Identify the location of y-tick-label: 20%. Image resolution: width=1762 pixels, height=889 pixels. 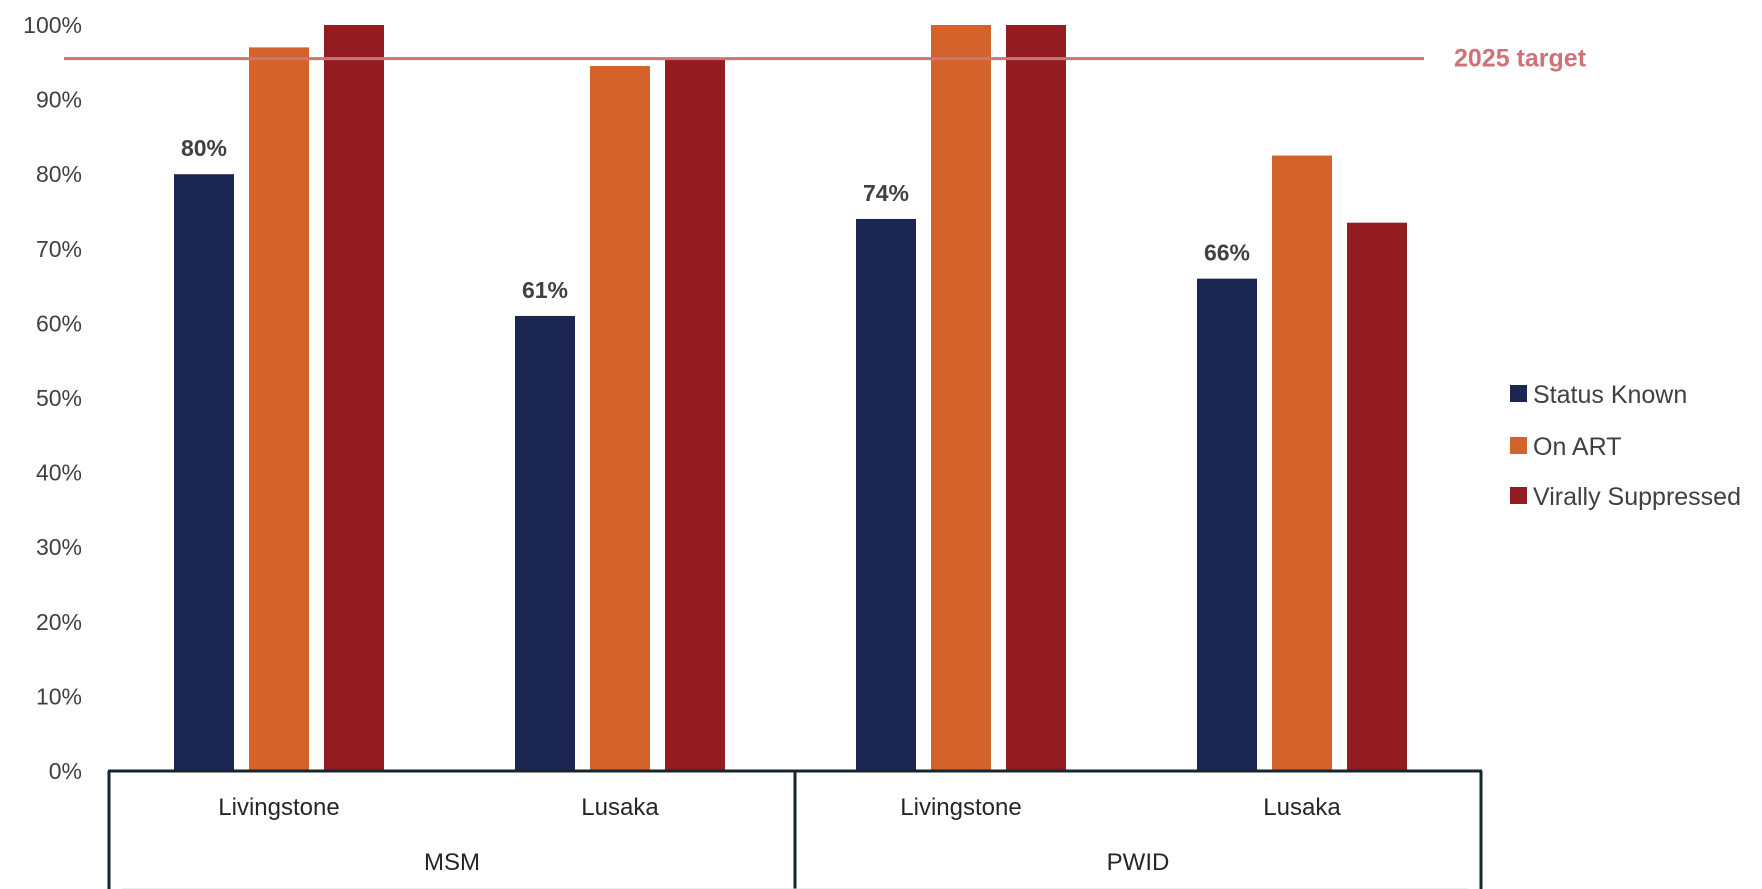
(59, 622).